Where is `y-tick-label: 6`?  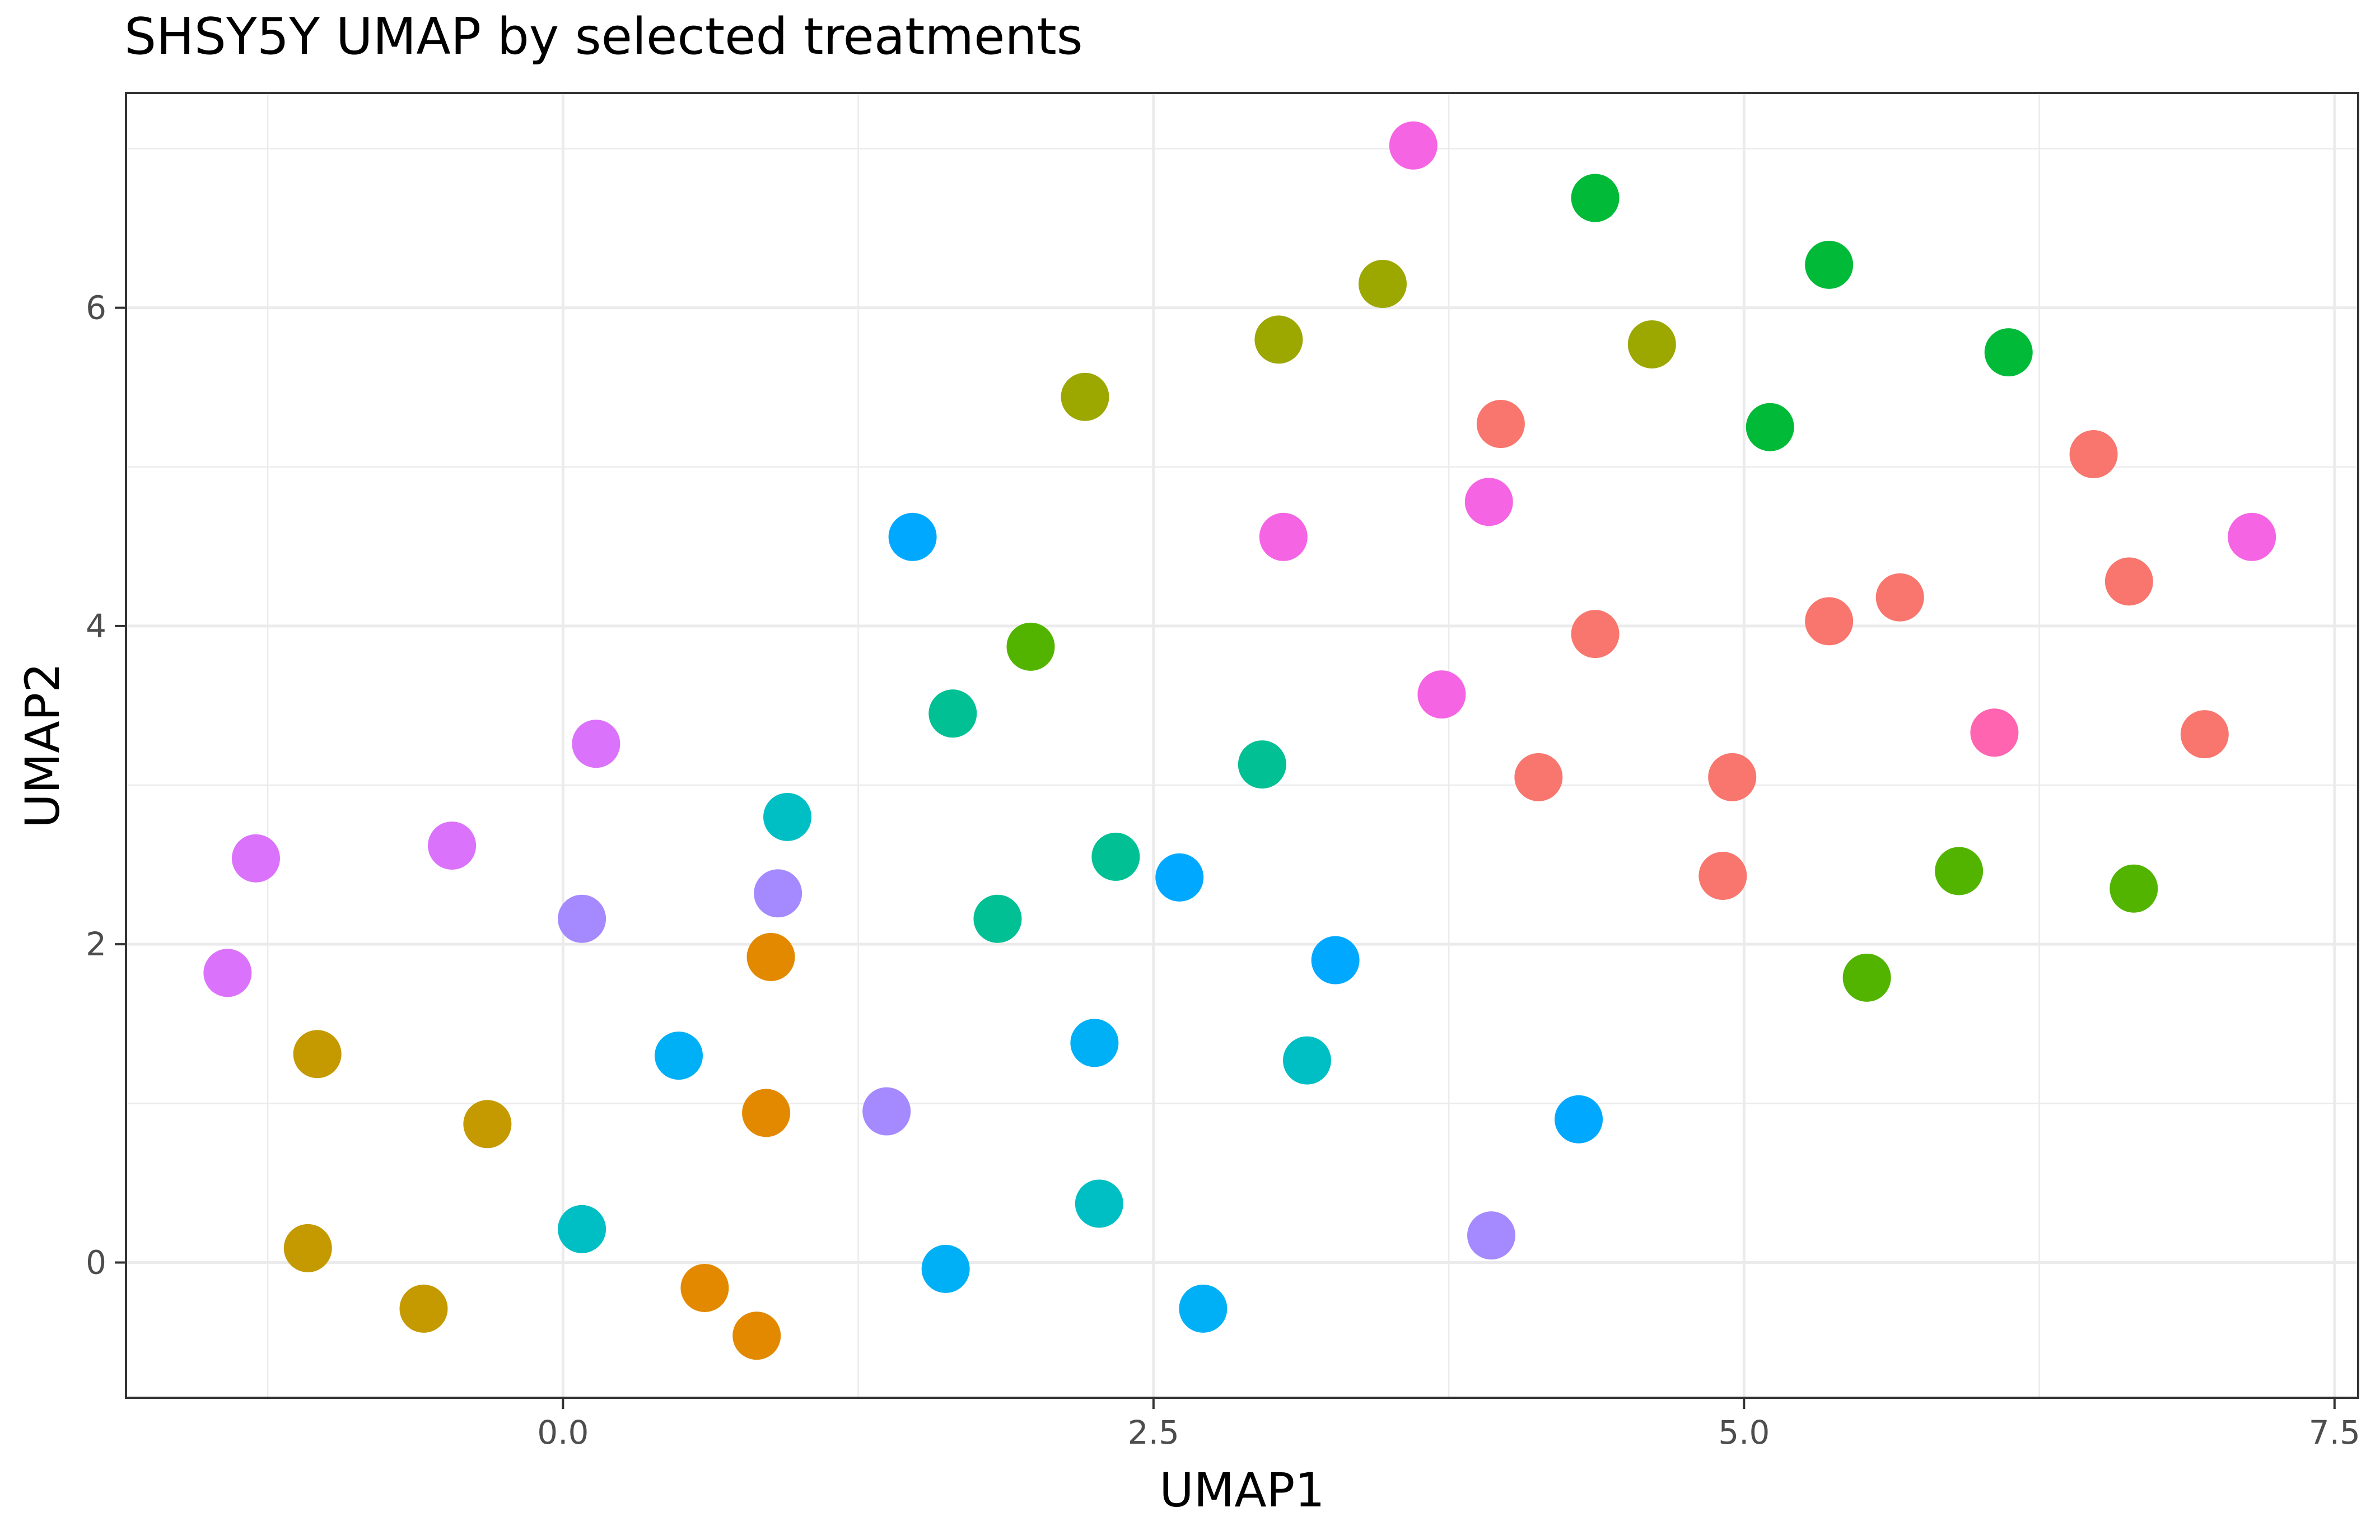 y-tick-label: 6 is located at coordinates (96, 308).